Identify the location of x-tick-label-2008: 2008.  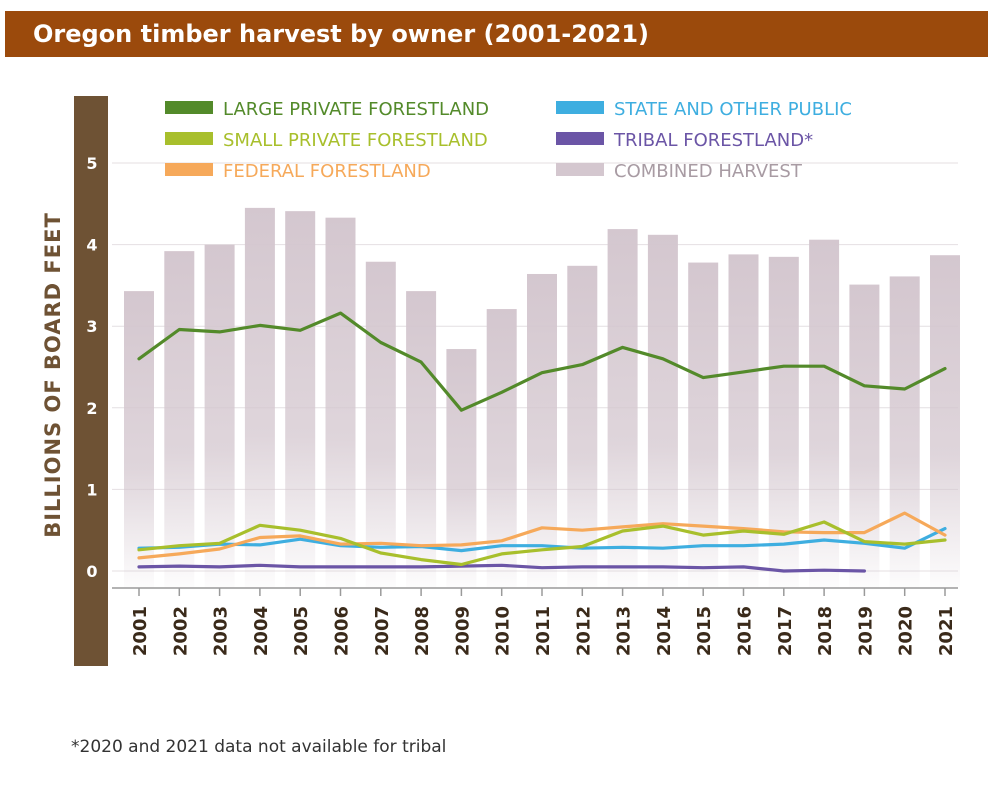
(422, 631).